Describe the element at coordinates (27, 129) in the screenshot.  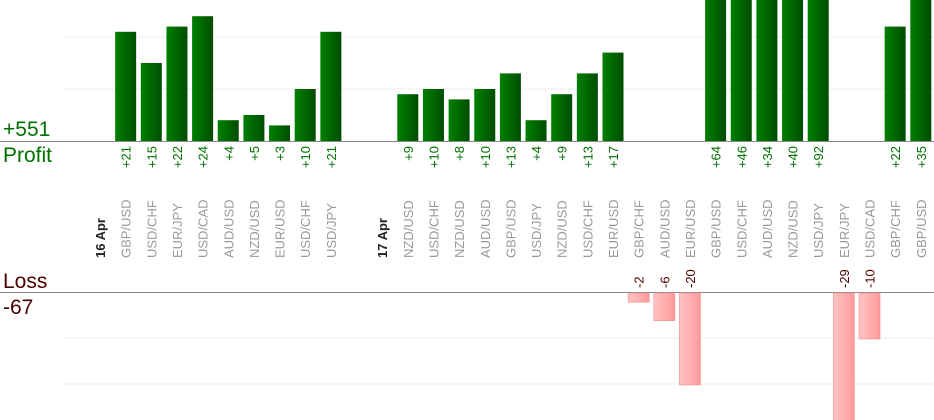
I see `profit-total: +551` at that location.